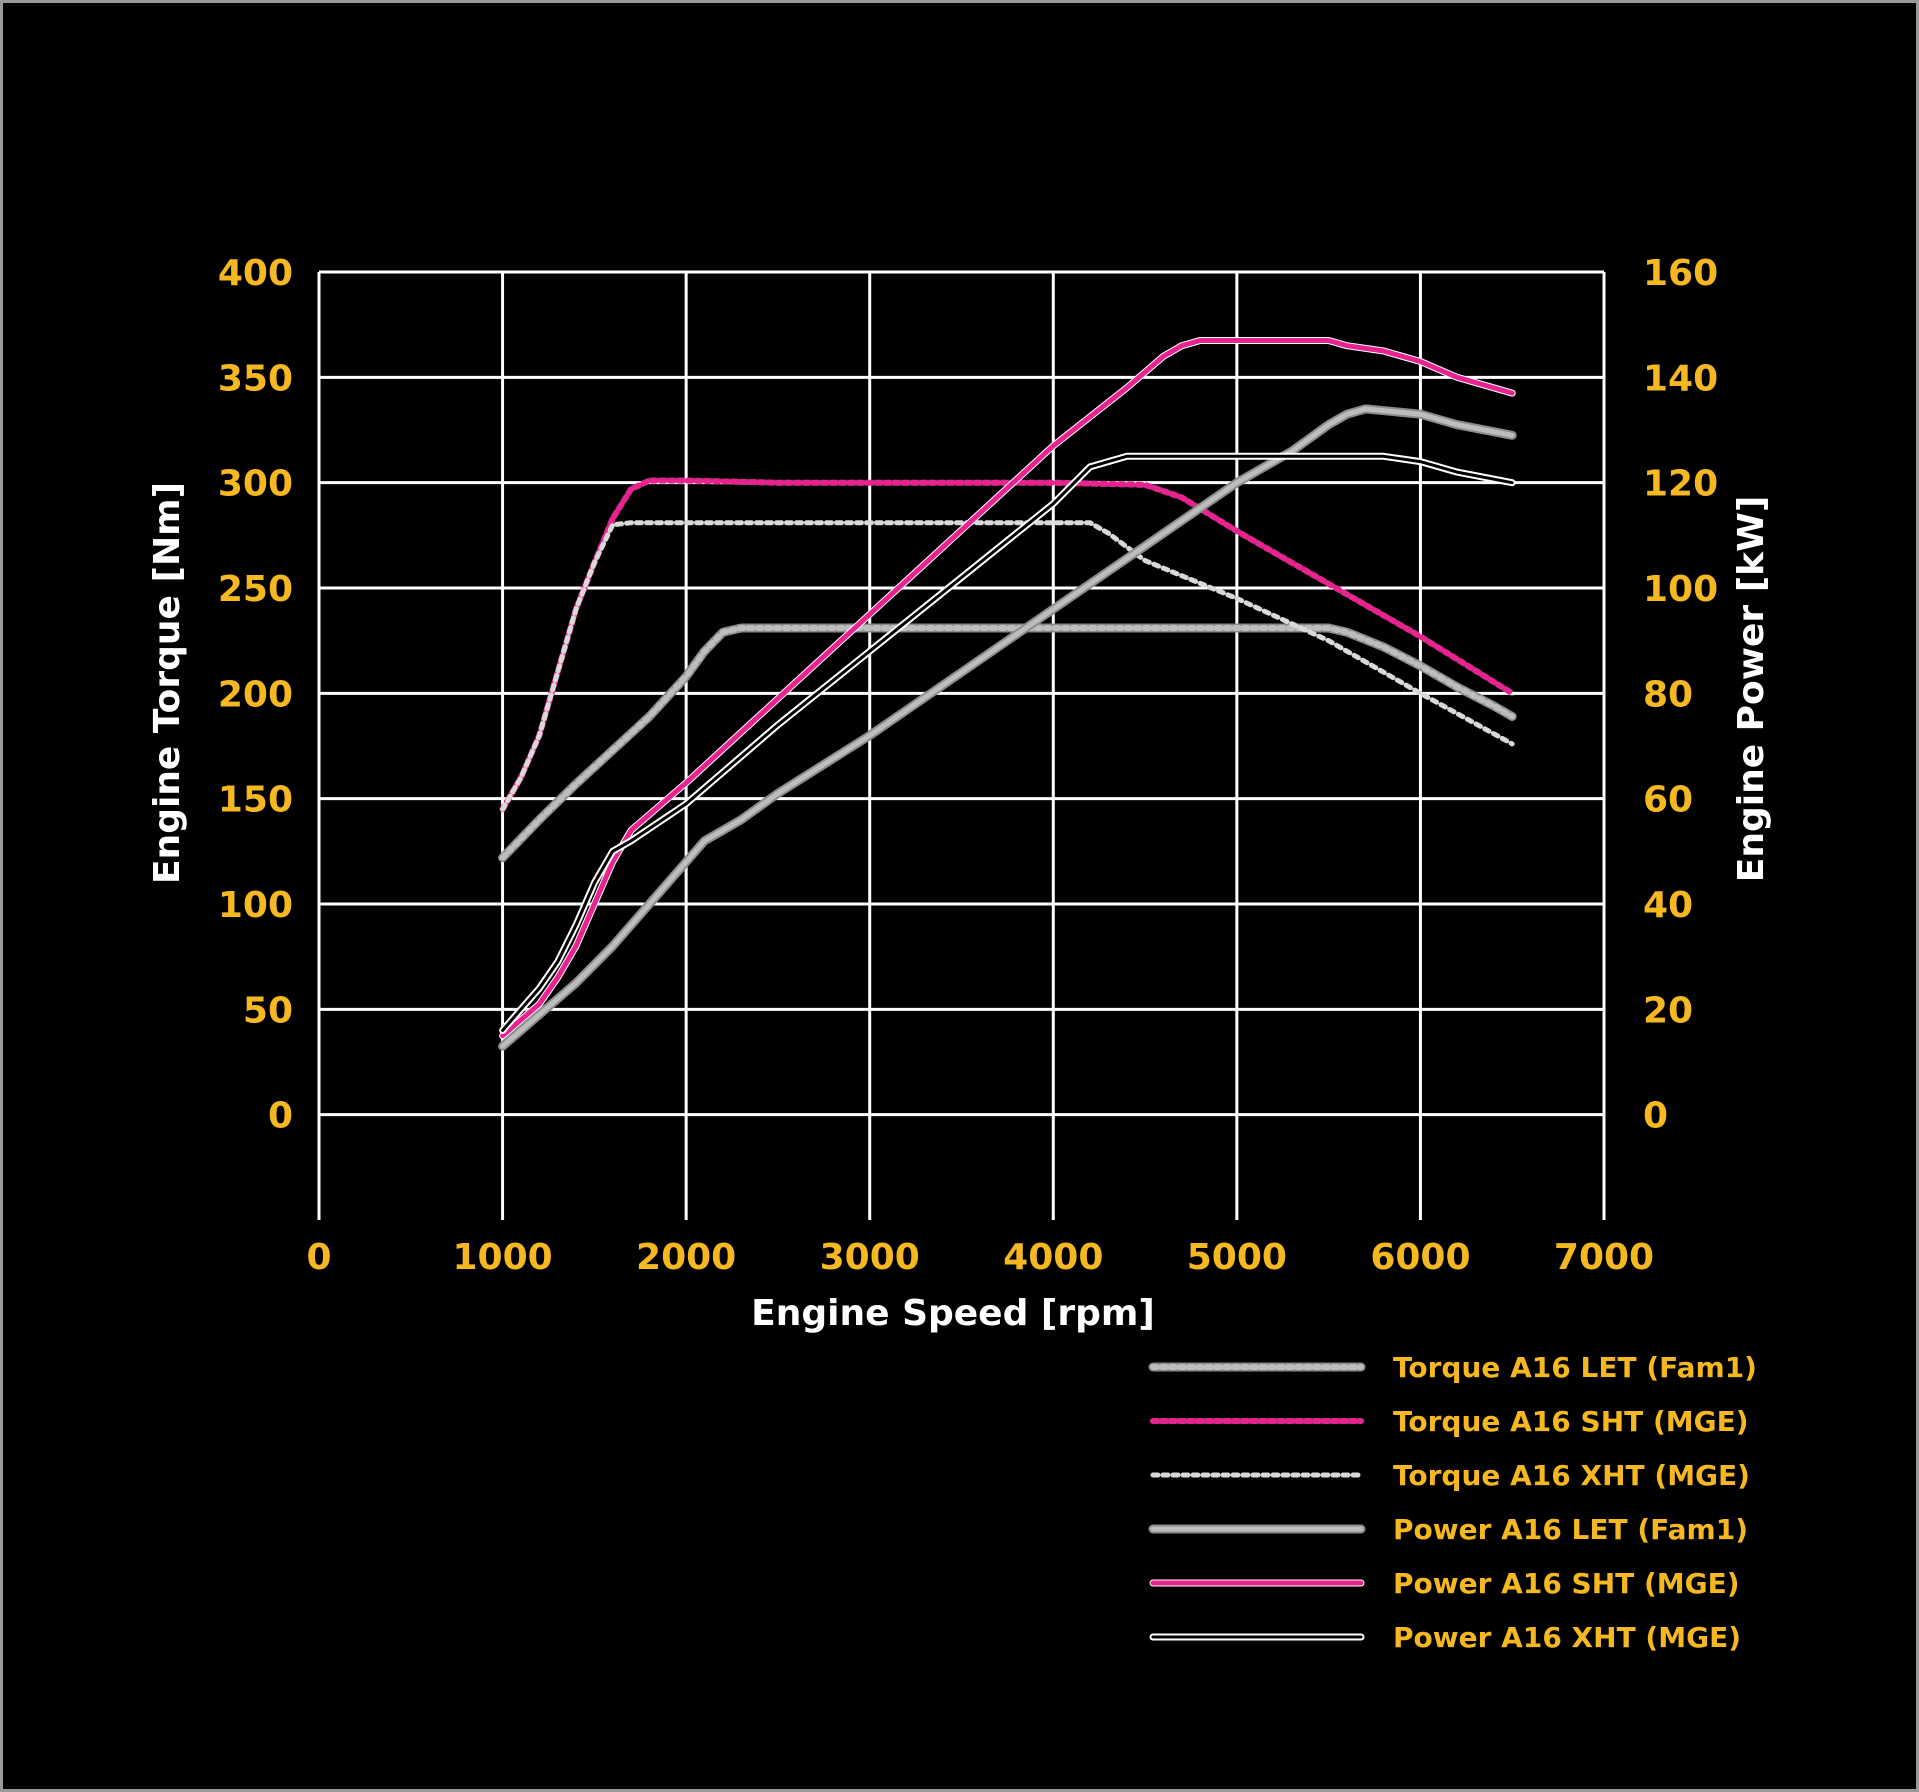 The image size is (1919, 1792). I want to click on x-tick-label: 6000, so click(1420, 1257).